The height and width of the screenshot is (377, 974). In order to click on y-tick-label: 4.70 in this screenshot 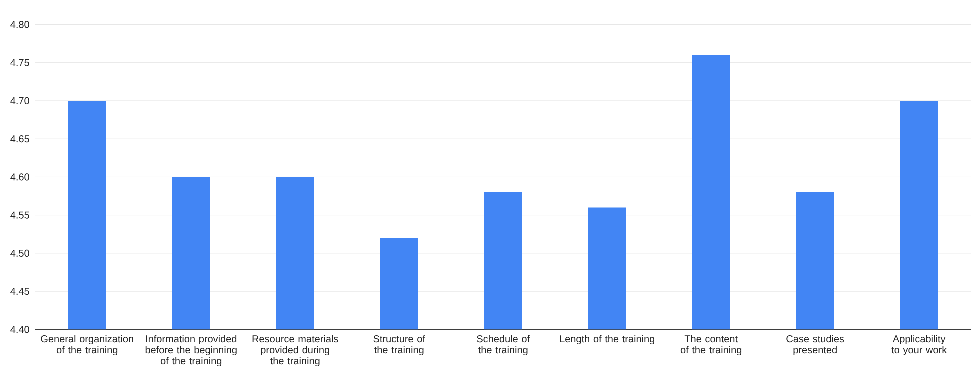, I will do `click(20, 101)`.